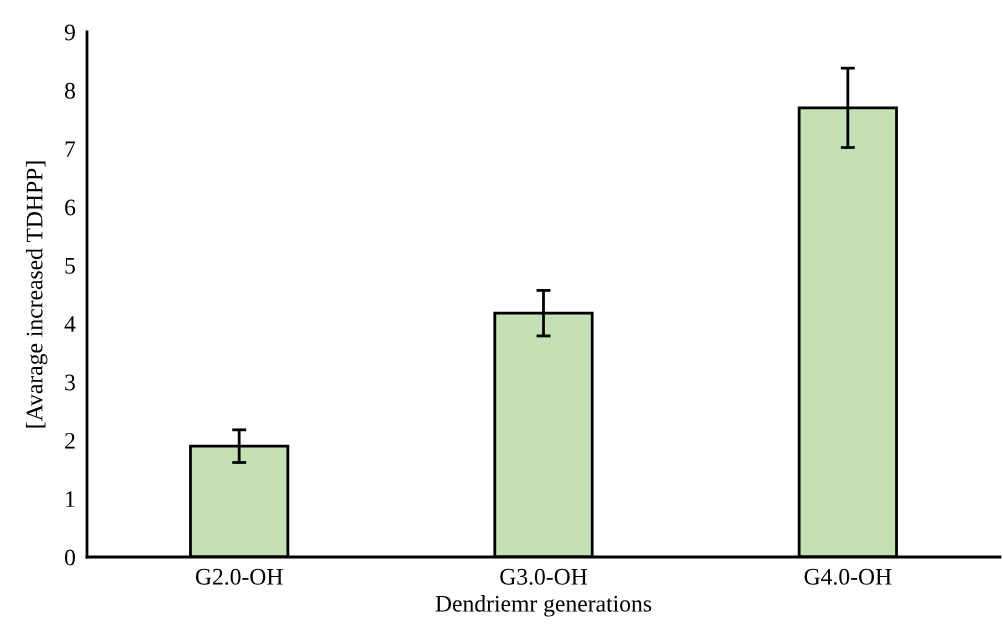 The image size is (1003, 639). Describe the element at coordinates (70, 440) in the screenshot. I see `y-tick-label: 2` at that location.